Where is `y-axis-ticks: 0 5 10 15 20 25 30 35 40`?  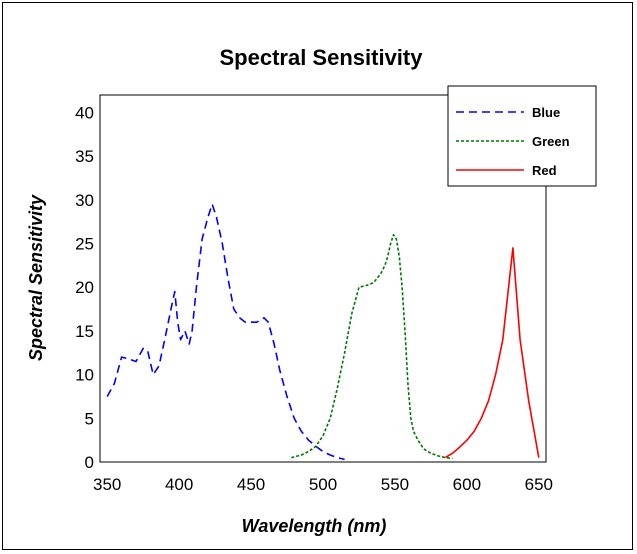
y-axis-ticks: 0 5 10 15 20 25 30 35 40 is located at coordinates (84, 287).